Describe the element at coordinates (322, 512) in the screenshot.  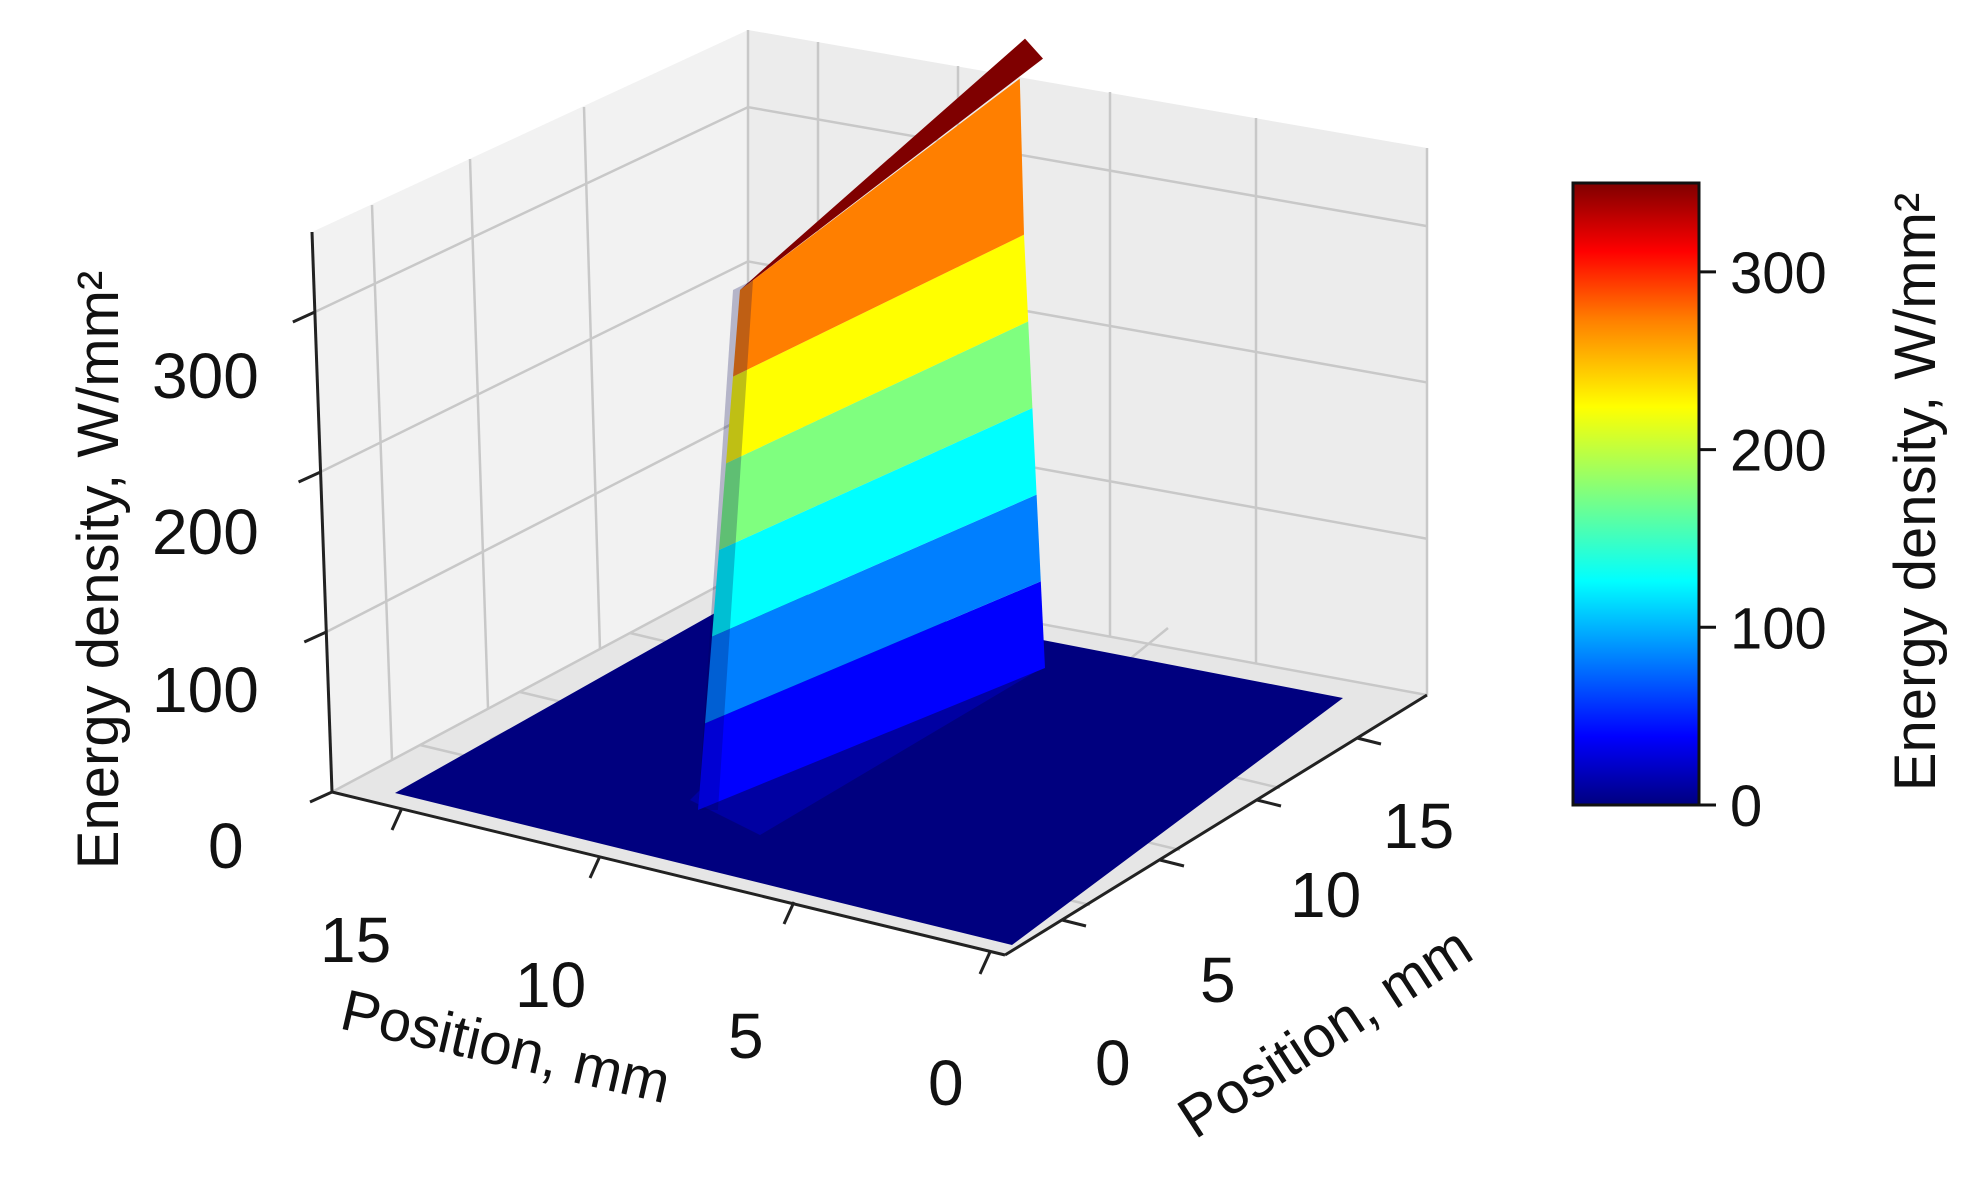
I see `z-axis-line` at that location.